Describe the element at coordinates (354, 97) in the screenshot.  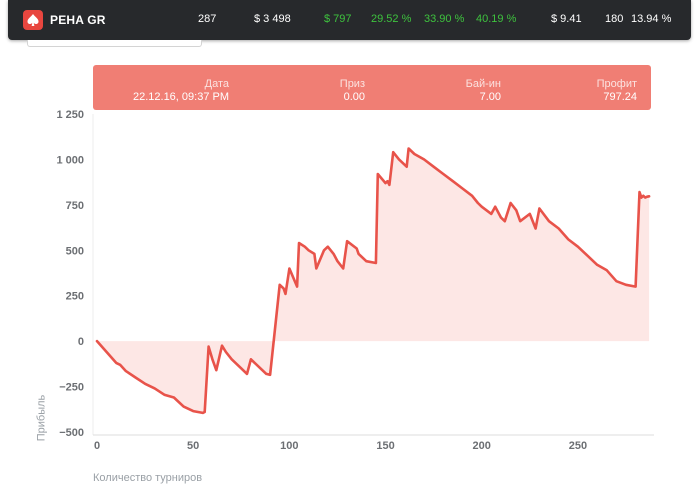
I see `tooltip-prize-value: 0.00` at that location.